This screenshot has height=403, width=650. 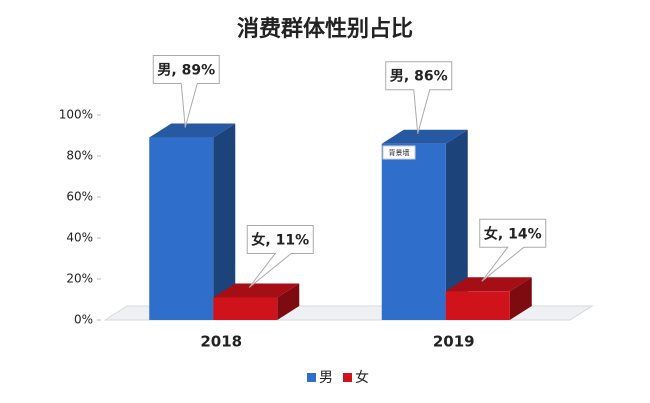 What do you see at coordinates (326, 378) in the screenshot?
I see `legend-label: 男` at bounding box center [326, 378].